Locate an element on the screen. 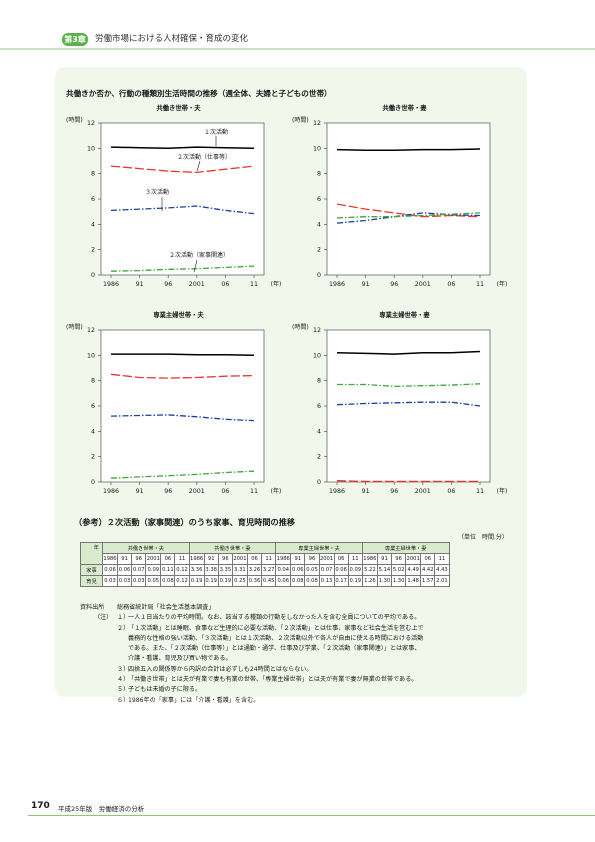  table-year: 91 is located at coordinates (211, 559).